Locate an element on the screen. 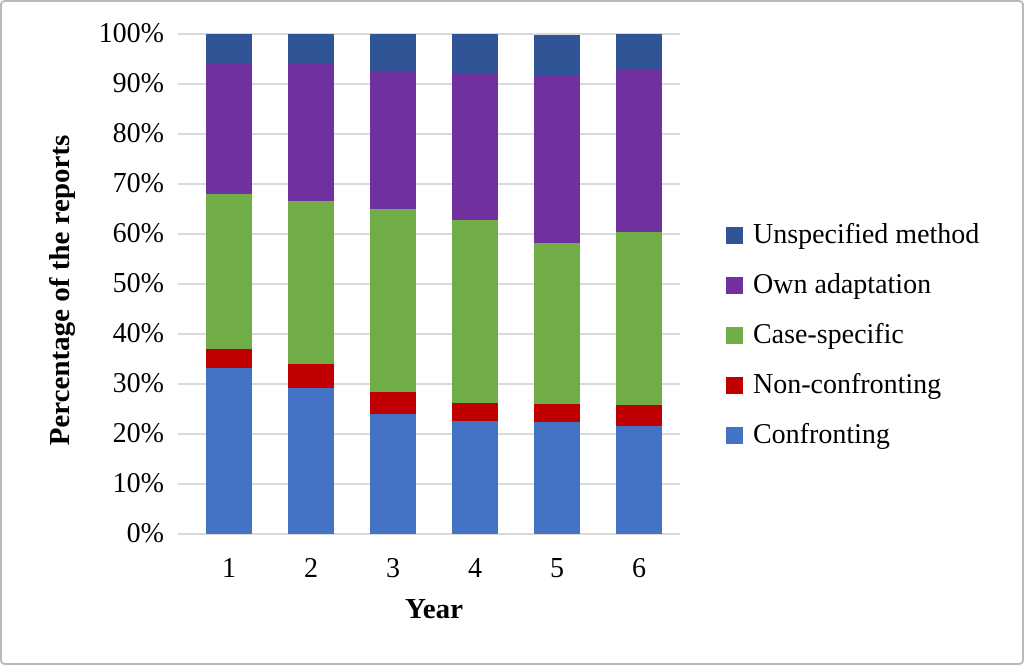  legend-swatch-unspecified-method is located at coordinates (734, 235).